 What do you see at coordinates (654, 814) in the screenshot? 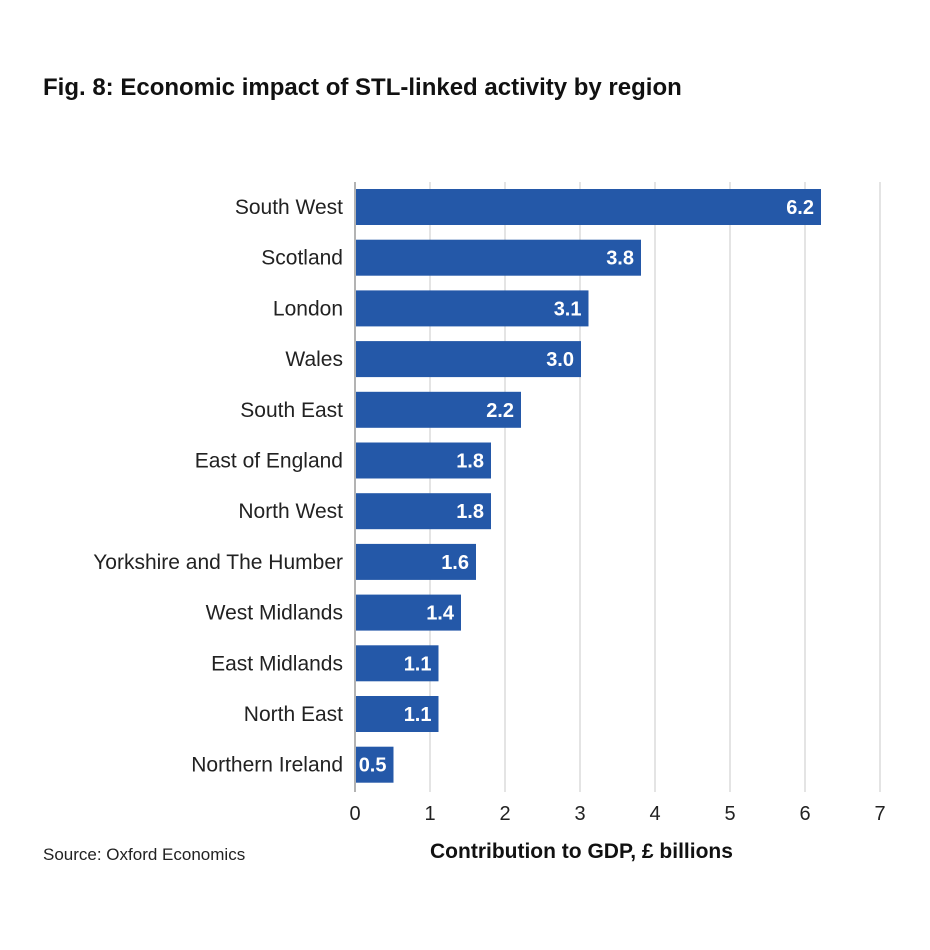
I see `x-tick-label: 4` at bounding box center [654, 814].